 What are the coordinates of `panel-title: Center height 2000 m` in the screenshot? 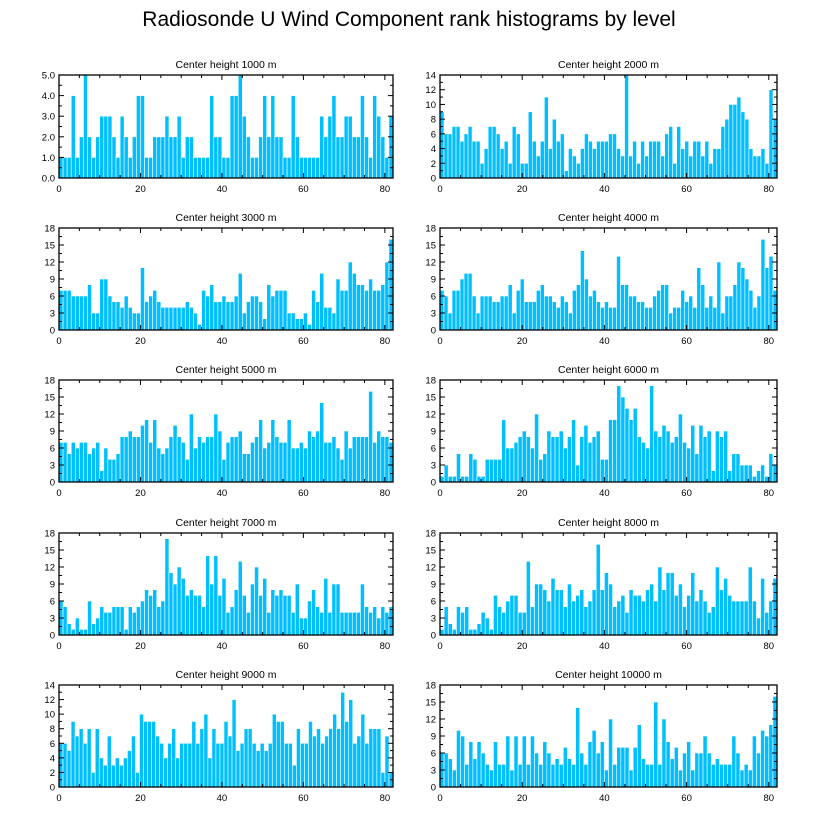 It's located at (608, 65).